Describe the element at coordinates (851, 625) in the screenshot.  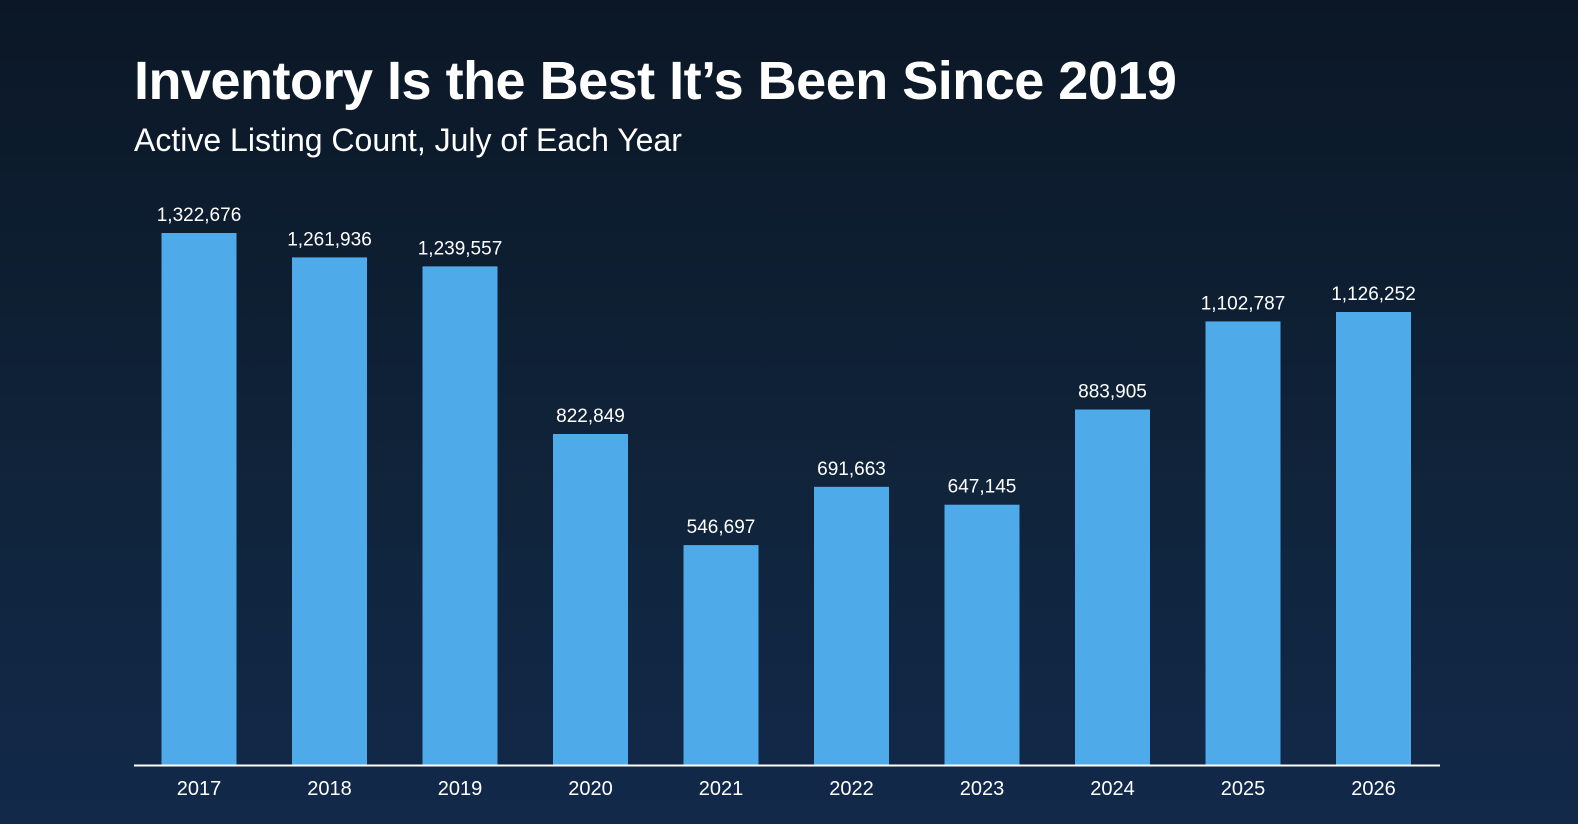
I see `bar-2022` at that location.